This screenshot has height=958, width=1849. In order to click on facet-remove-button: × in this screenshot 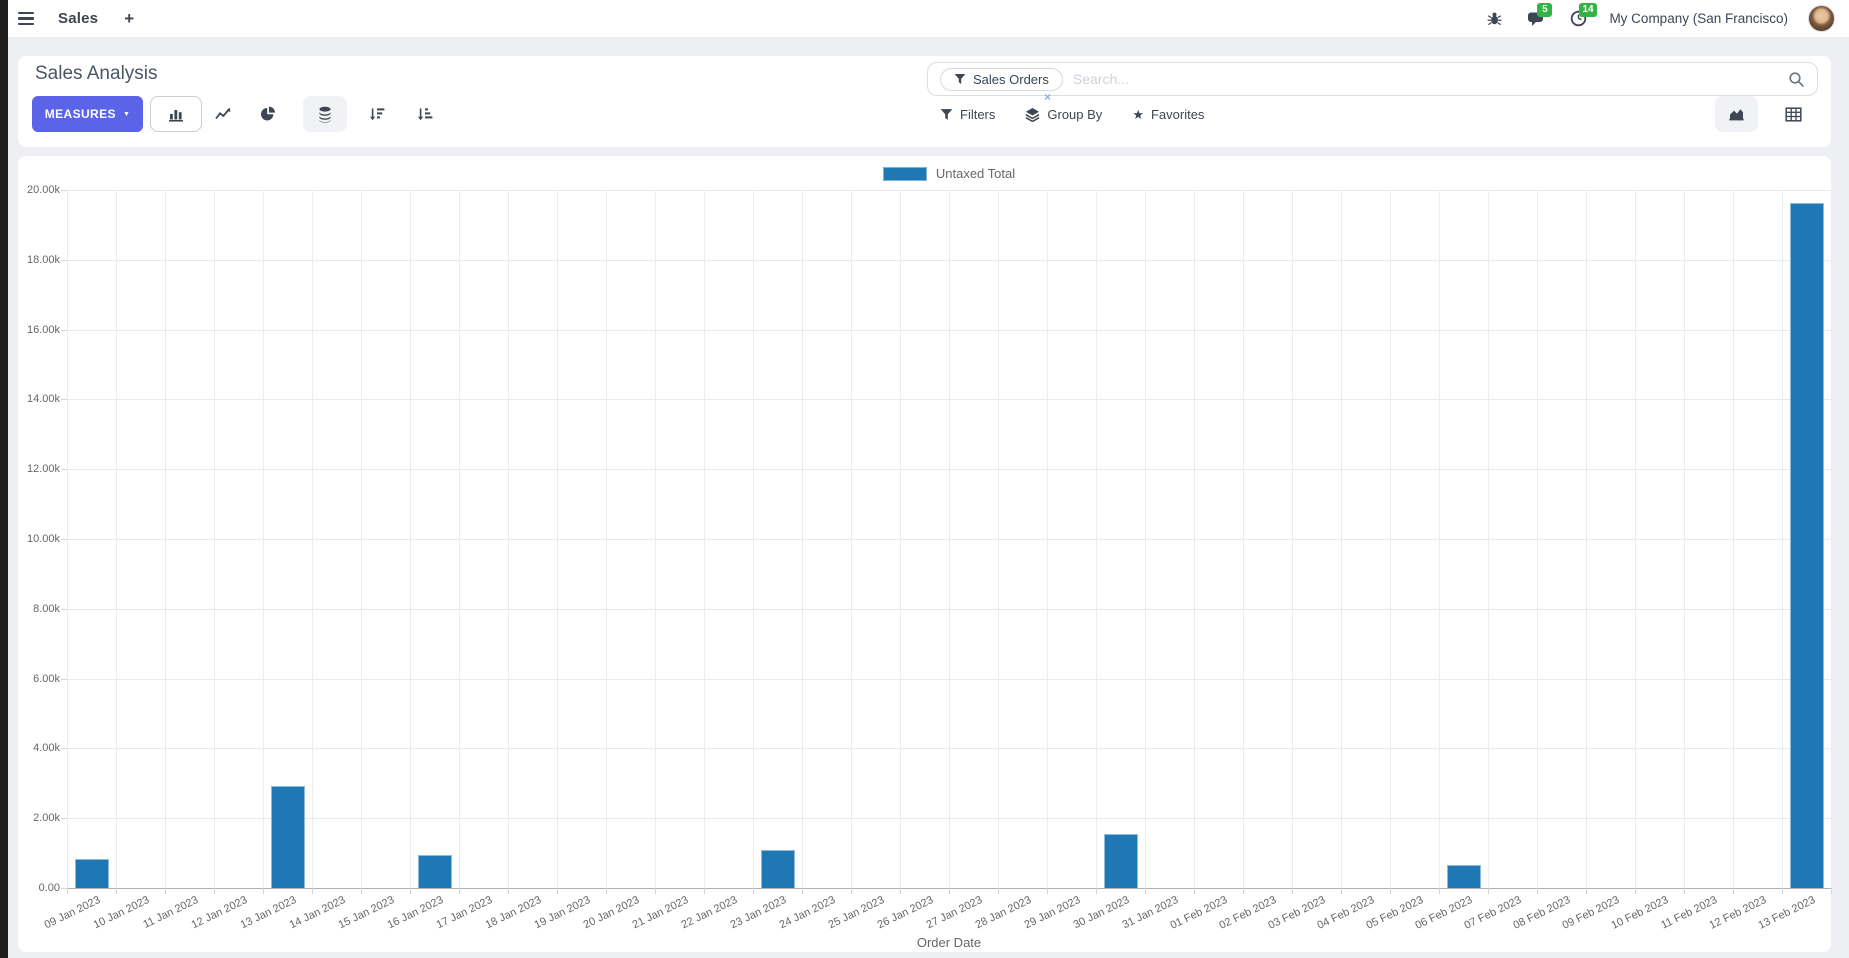, I will do `click(1048, 97)`.